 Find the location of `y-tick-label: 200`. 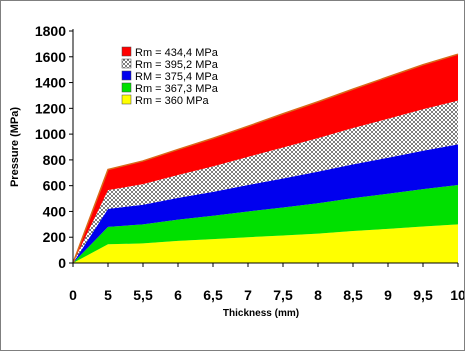

y-tick-label: 200 is located at coordinates (55, 237).